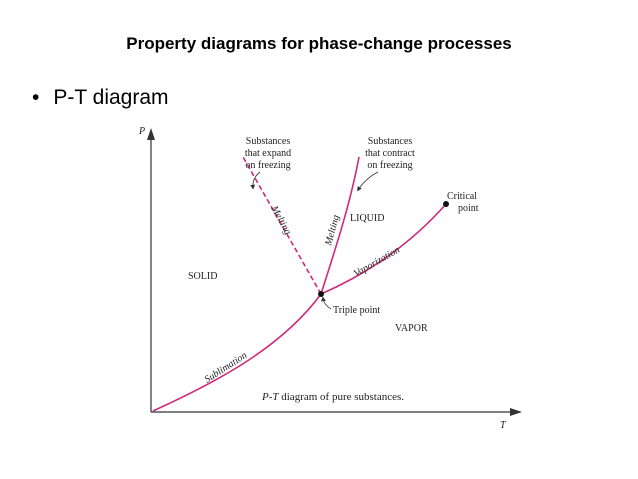  Describe the element at coordinates (268, 141) in the screenshot. I see `expand-note-line1: Substances` at that location.